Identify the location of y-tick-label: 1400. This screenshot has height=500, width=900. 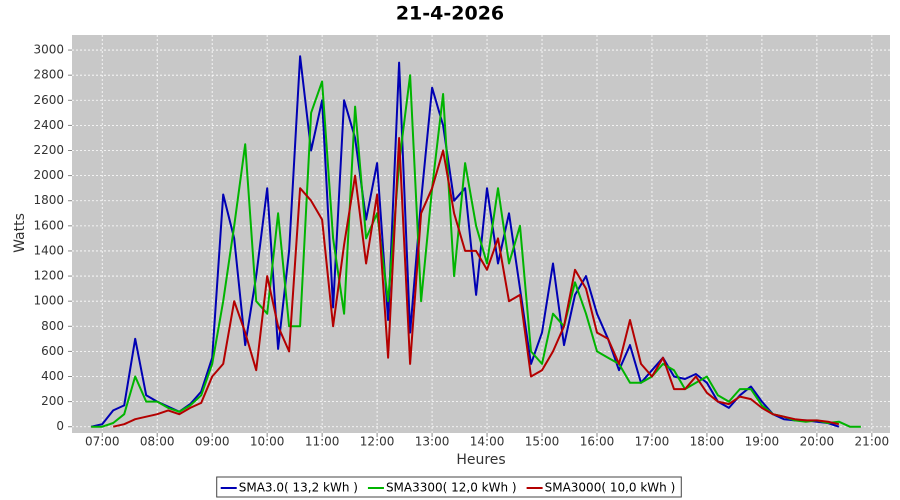
(48, 250).